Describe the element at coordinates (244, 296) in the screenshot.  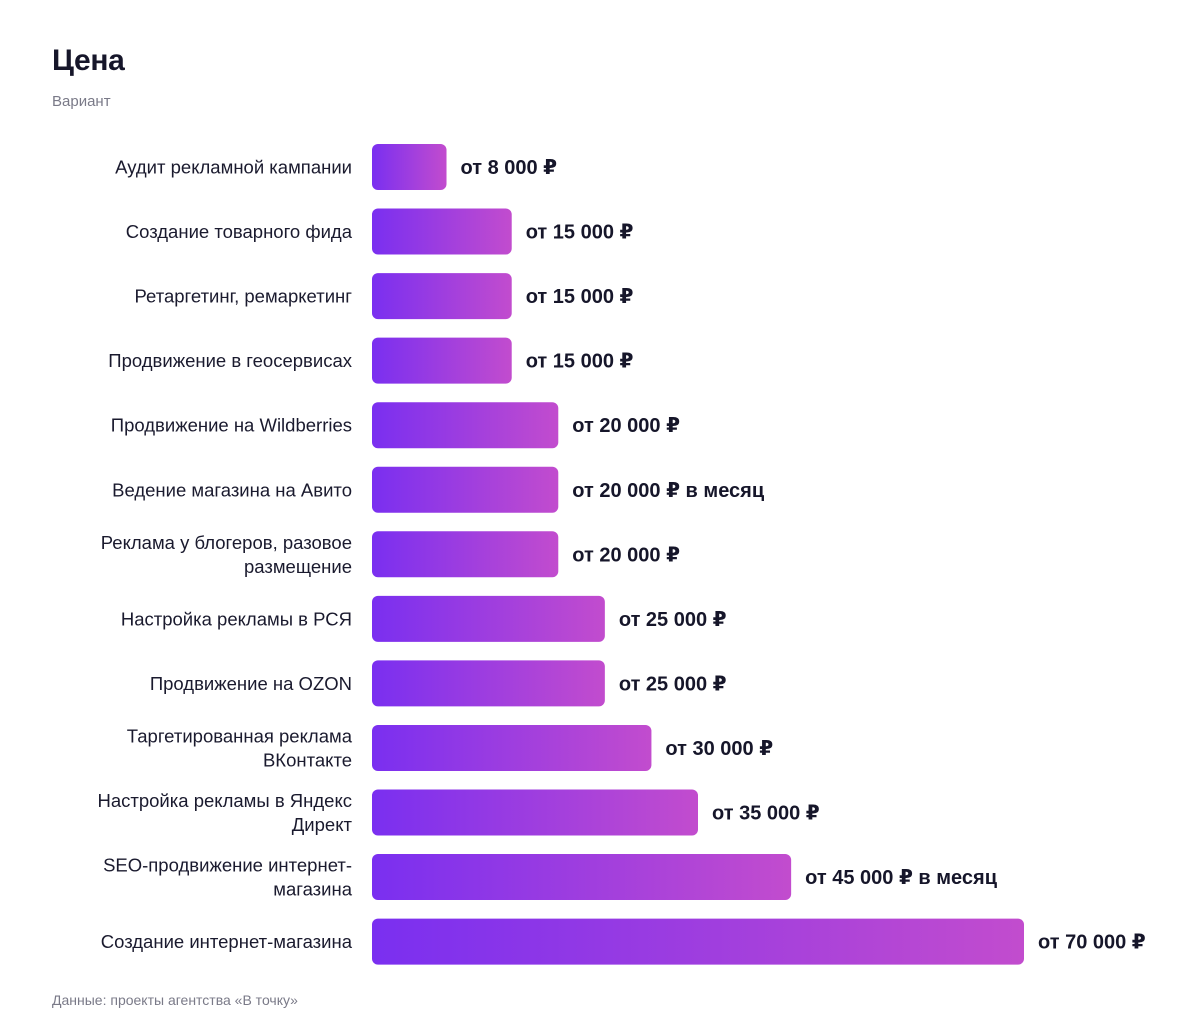
I see `category-label: Ретаргетинг, ремаркетинг` at that location.